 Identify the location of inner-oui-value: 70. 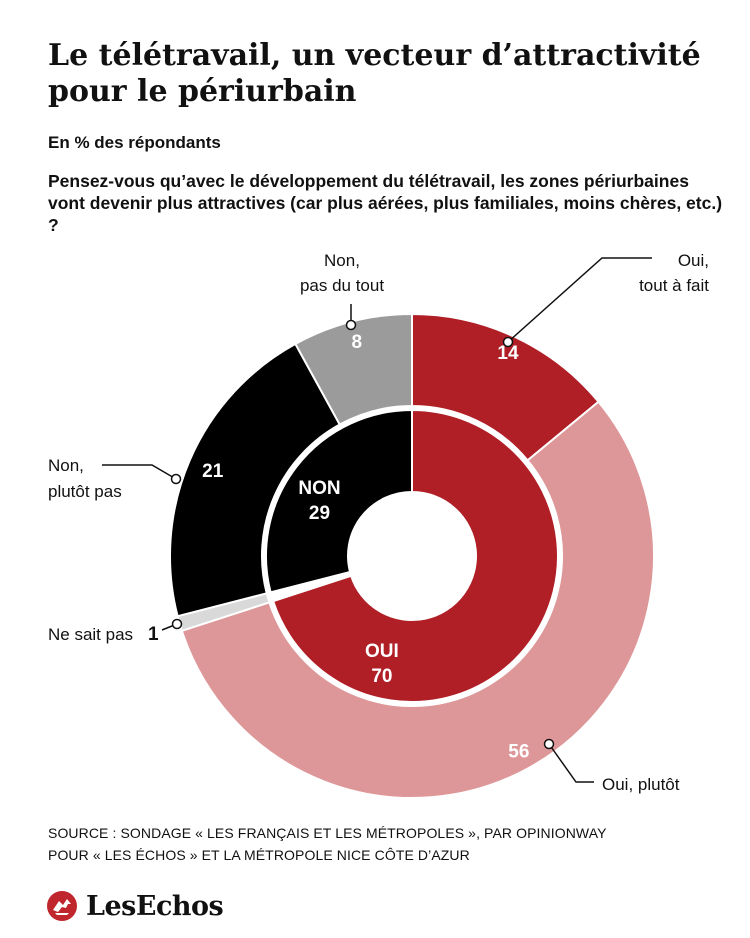
(381, 676).